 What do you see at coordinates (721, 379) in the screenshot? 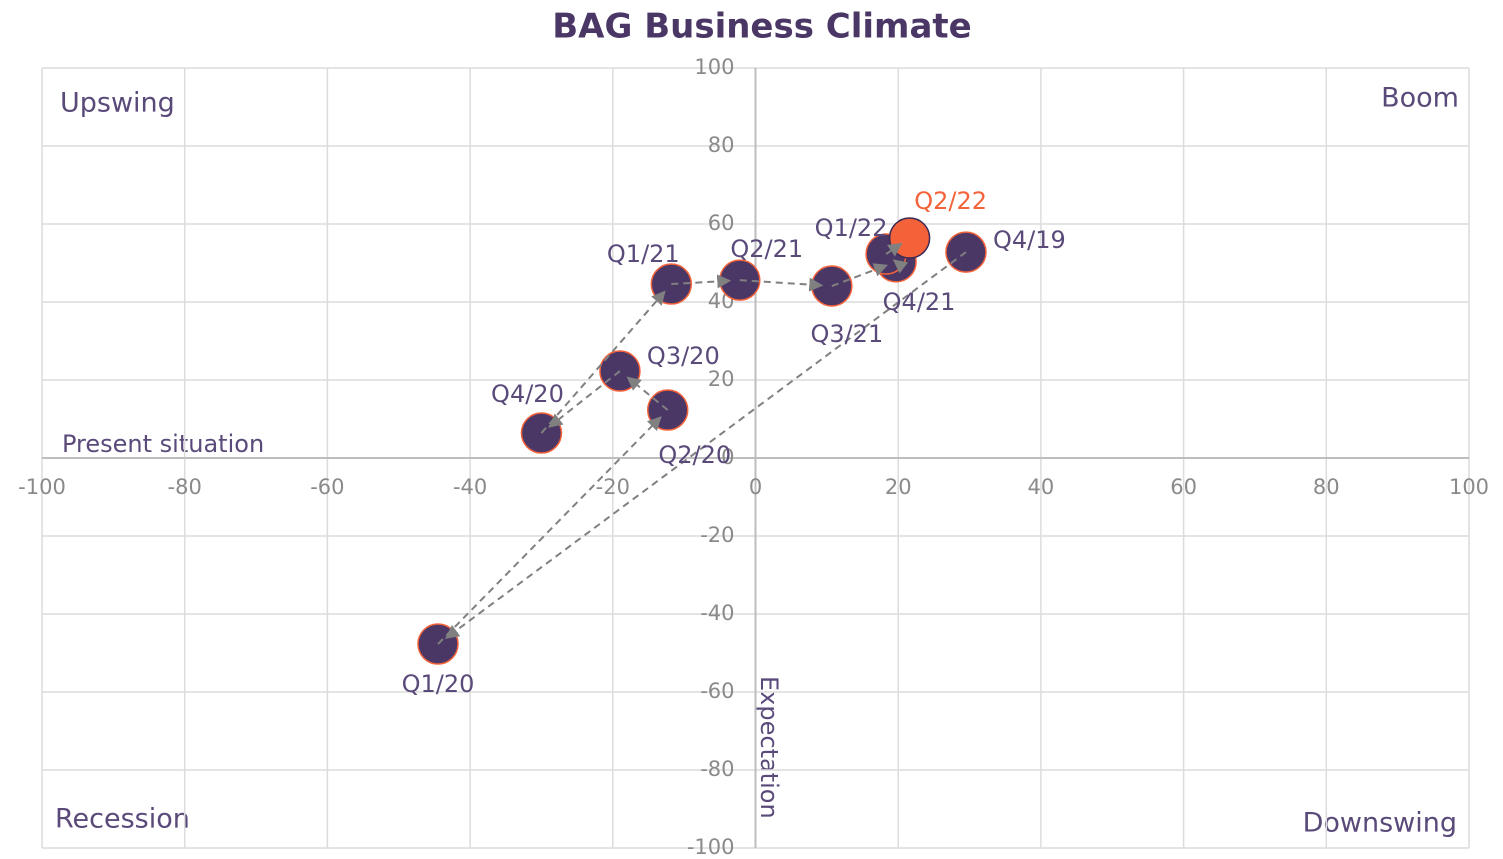
I see `y-tick-label: 20` at bounding box center [721, 379].